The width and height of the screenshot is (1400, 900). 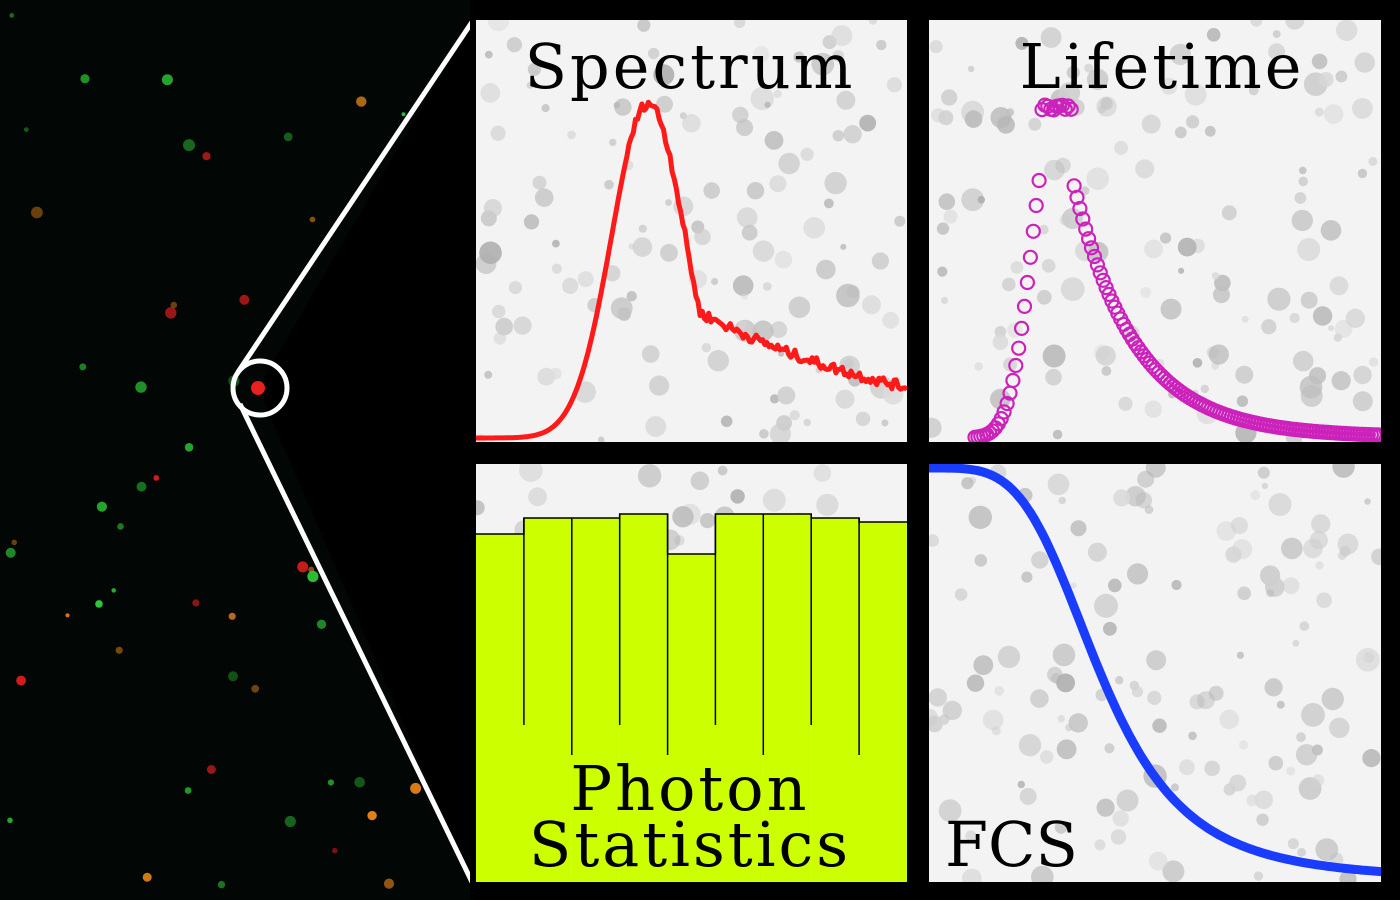 What do you see at coordinates (1162, 66) in the screenshot?
I see `lifetime-title: Lifetime` at bounding box center [1162, 66].